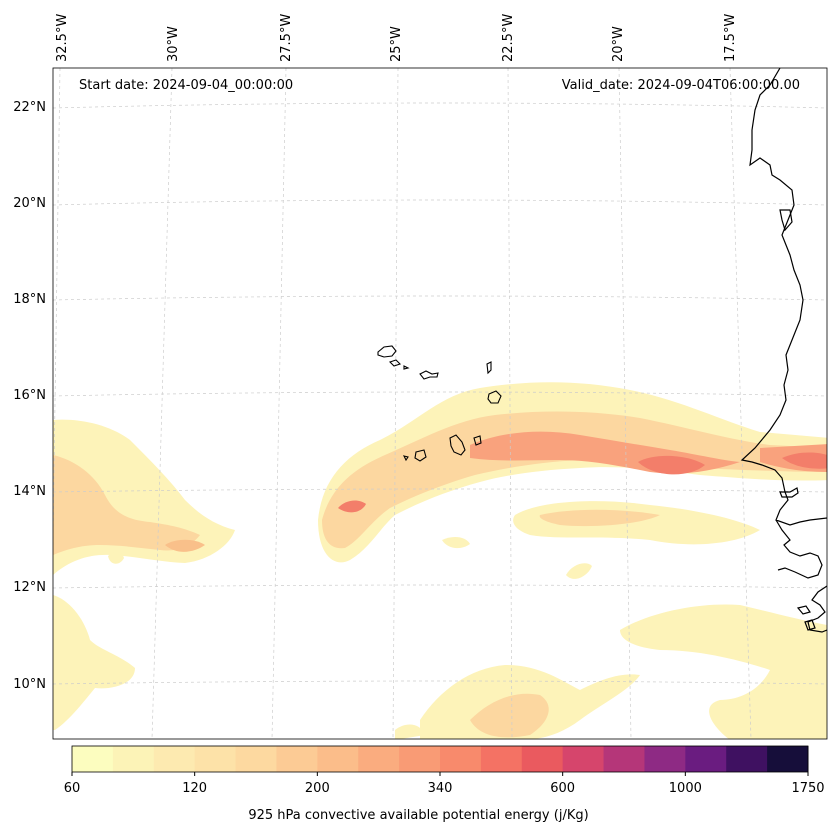 Image resolution: width=837 pixels, height=836 pixels. I want to click on cape-south-center-mid, so click(509, 715).